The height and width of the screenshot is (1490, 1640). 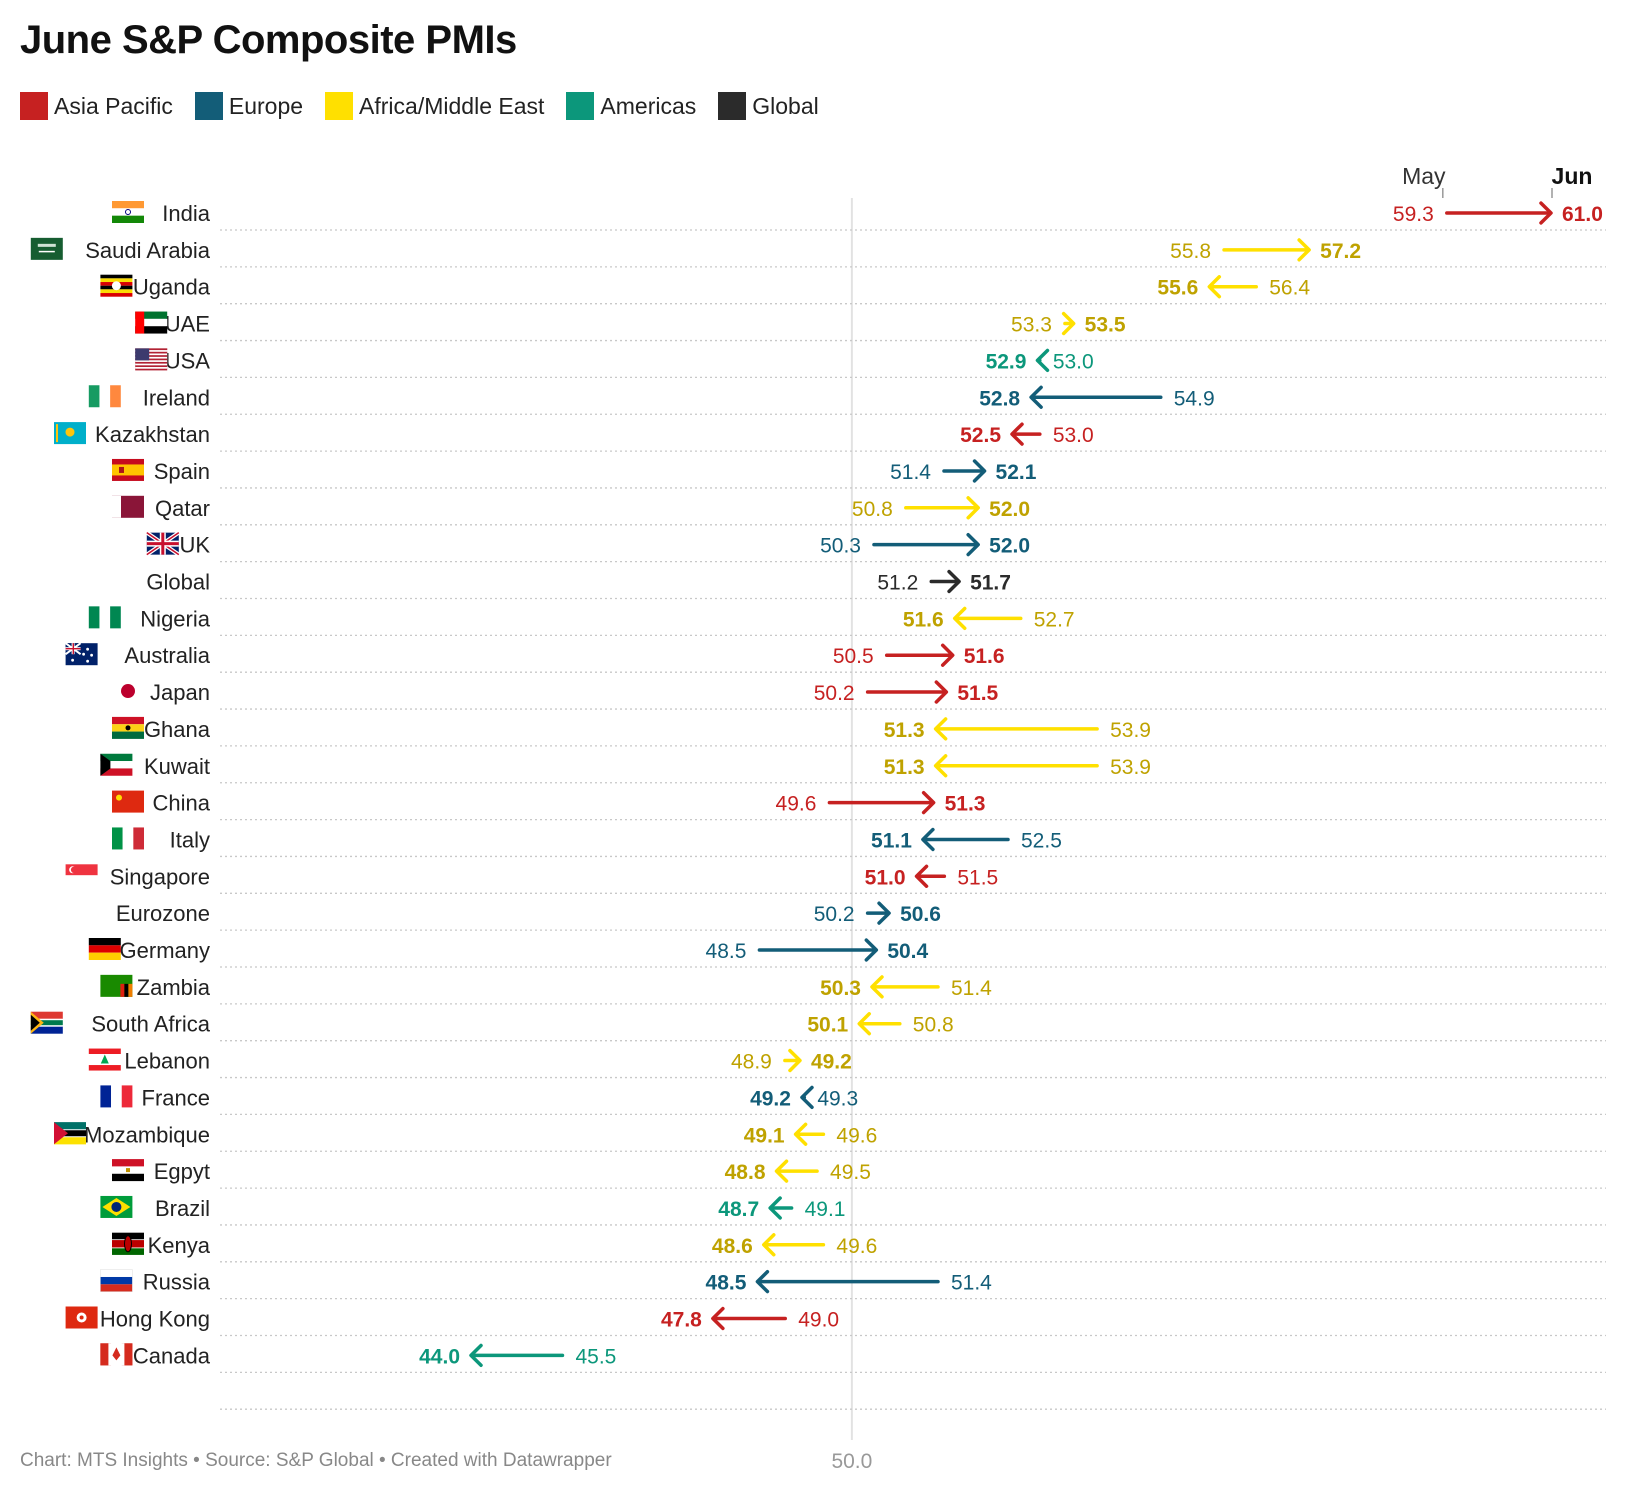 What do you see at coordinates (163, 913) in the screenshot?
I see `country-label: Eurozone` at bounding box center [163, 913].